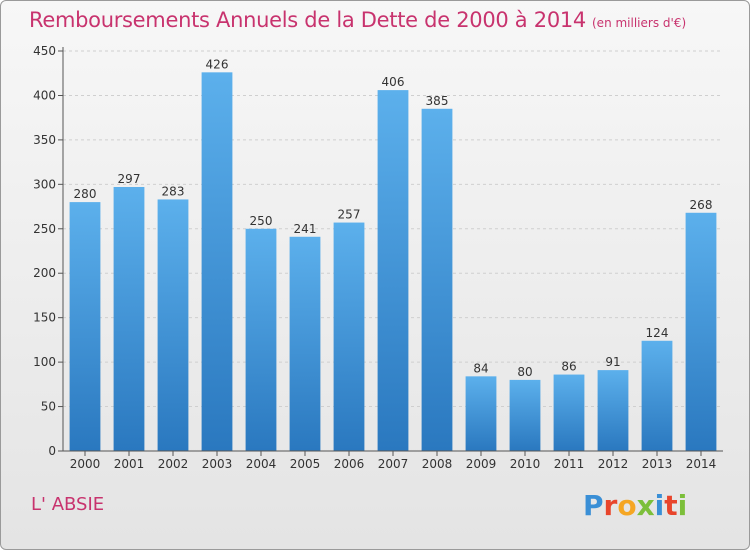 The height and width of the screenshot is (550, 750). Describe the element at coordinates (645, 505) in the screenshot. I see `logo-letter: x` at that location.